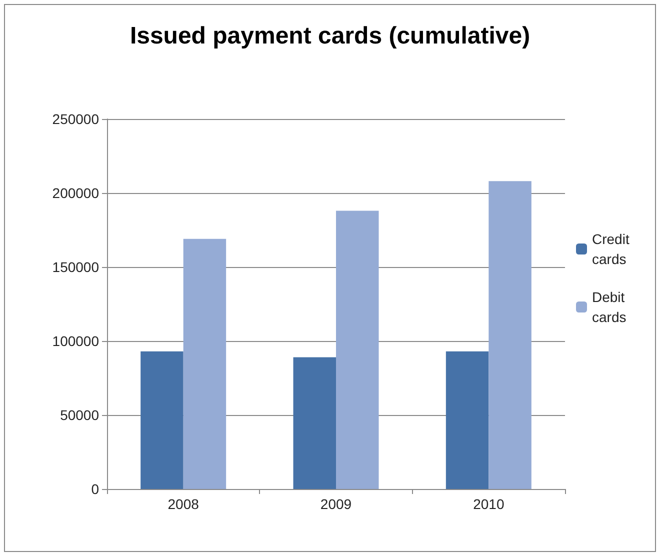  What do you see at coordinates (336, 504) in the screenshot?
I see `x-tick-label: 2009` at bounding box center [336, 504].